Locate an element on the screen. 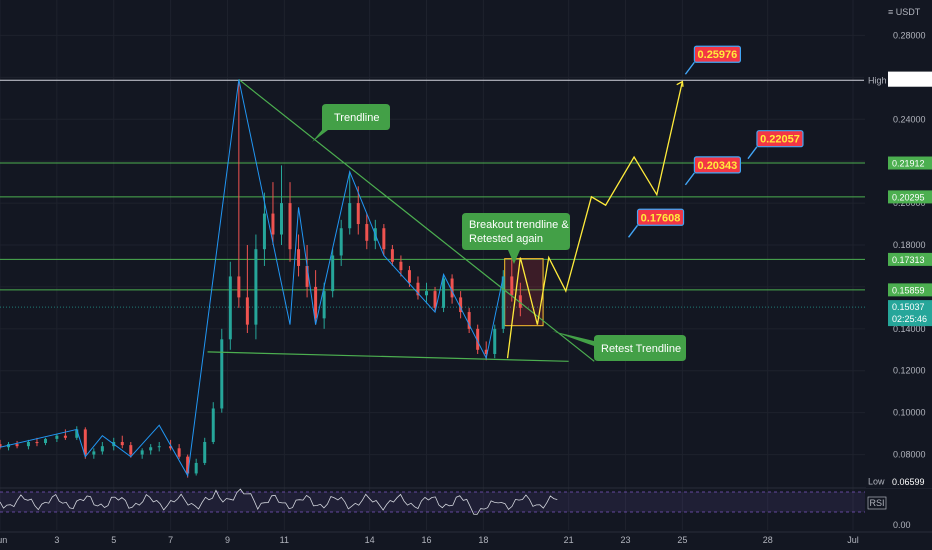 This screenshot has height=550, width=932. level-price-tag: 0.21912 is located at coordinates (908, 164).